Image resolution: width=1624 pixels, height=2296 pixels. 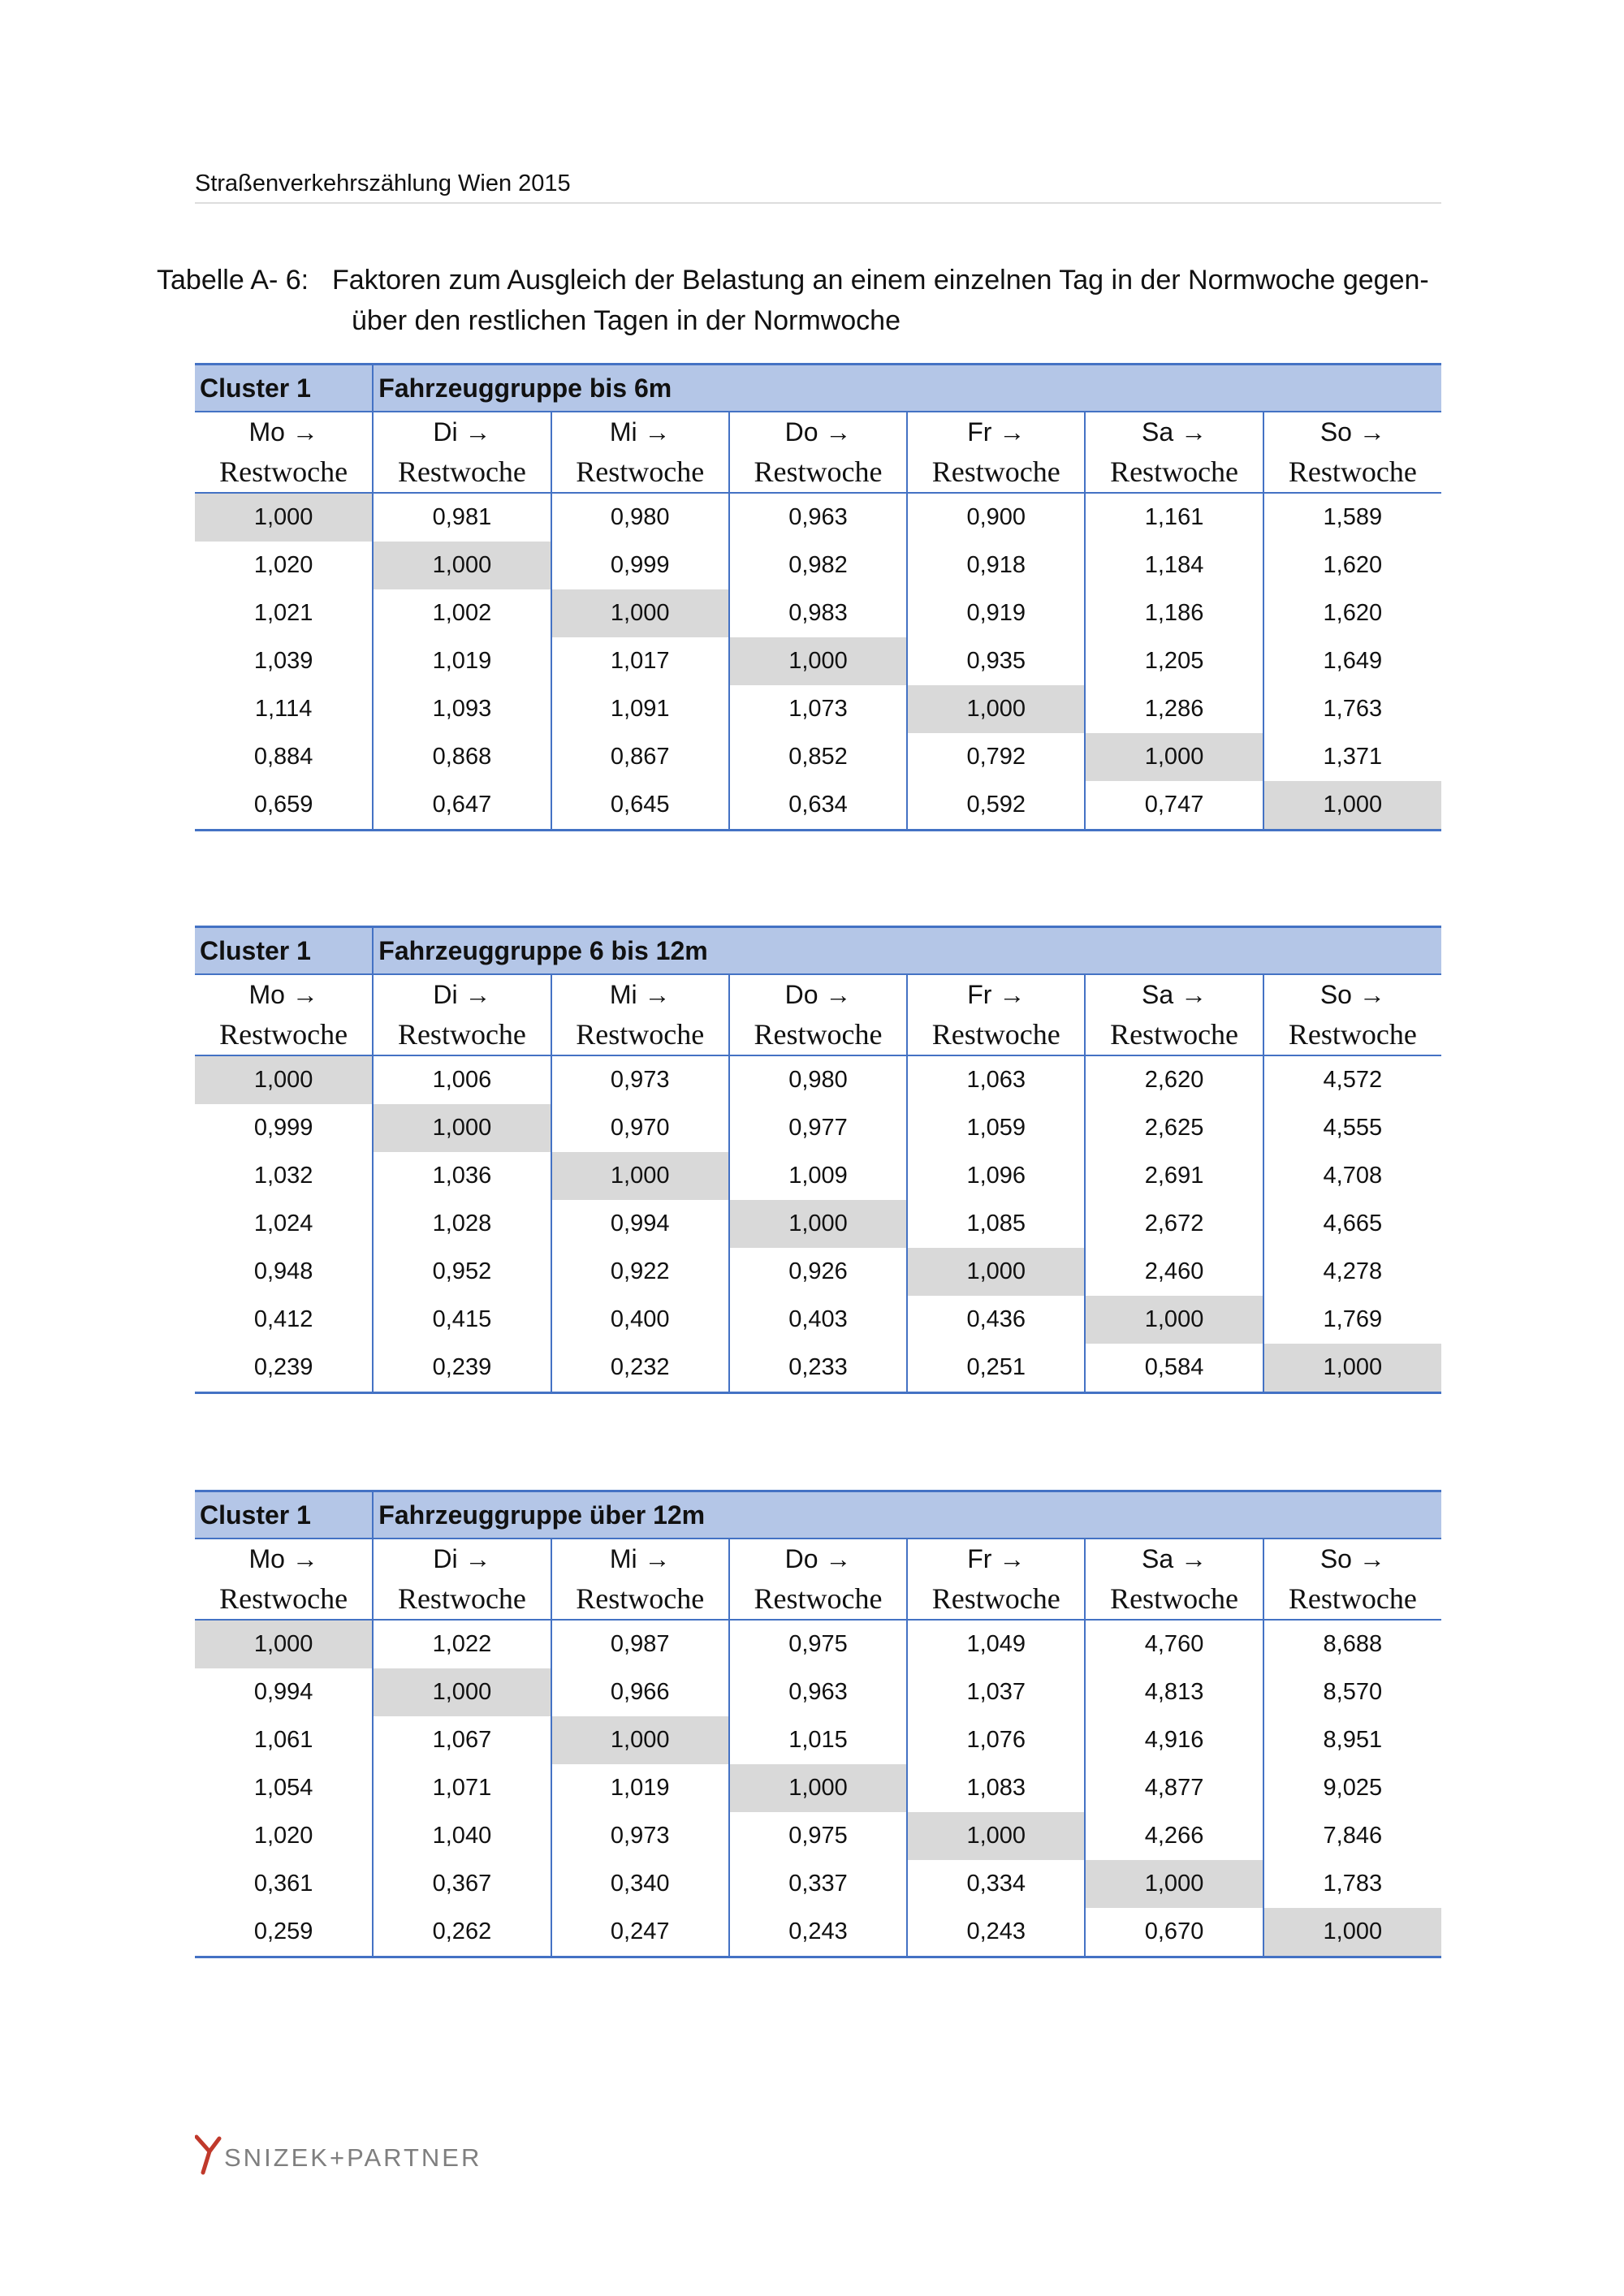 I want to click on data-cell: 0,983, so click(x=818, y=613).